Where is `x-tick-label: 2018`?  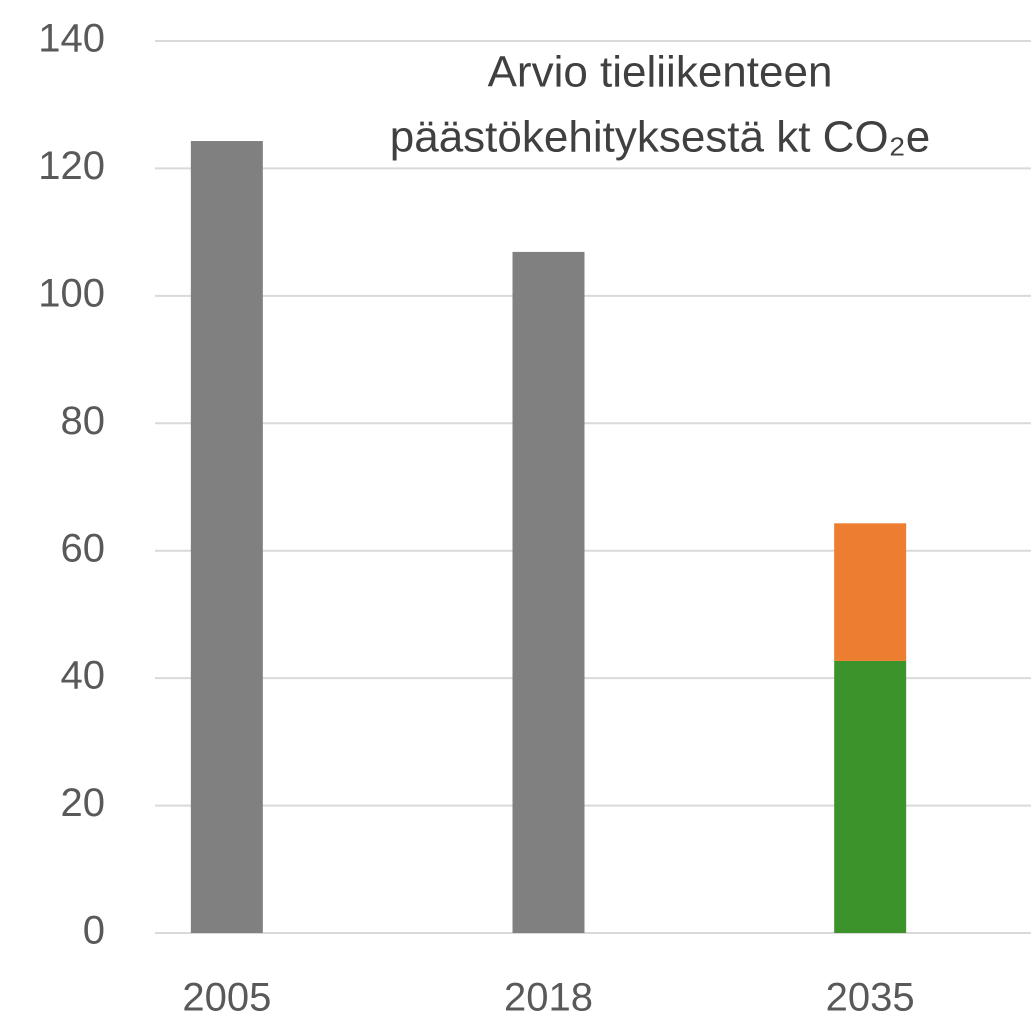 x-tick-label: 2018 is located at coordinates (548, 998).